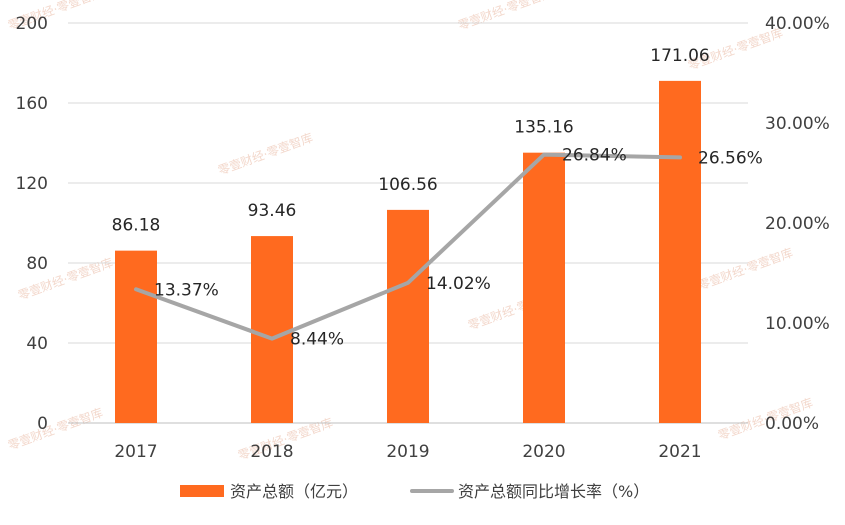 The width and height of the screenshot is (845, 525). I want to click on line-value-label: 26.84%, so click(594, 156).